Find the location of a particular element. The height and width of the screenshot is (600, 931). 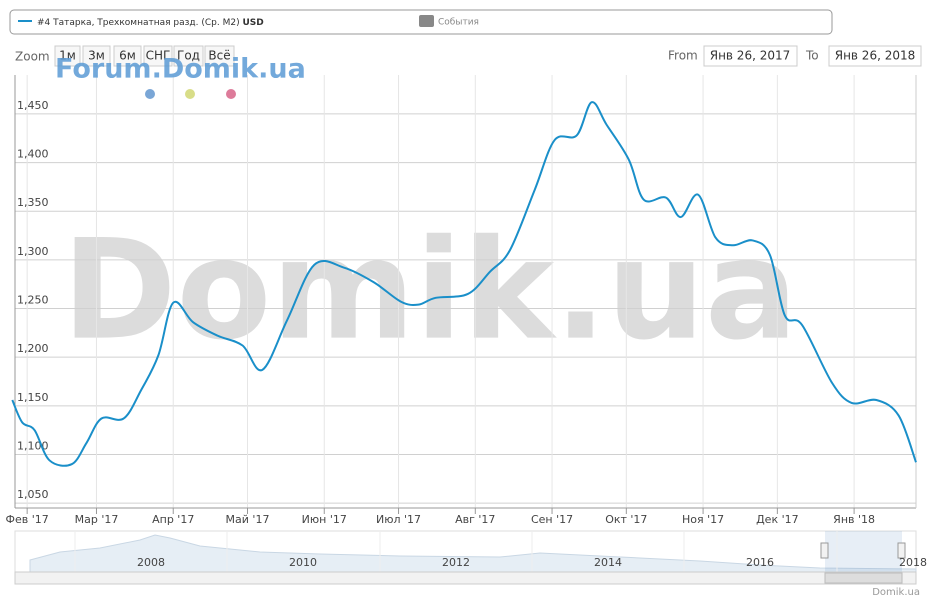

navigator-year: 2010 is located at coordinates (303, 562).